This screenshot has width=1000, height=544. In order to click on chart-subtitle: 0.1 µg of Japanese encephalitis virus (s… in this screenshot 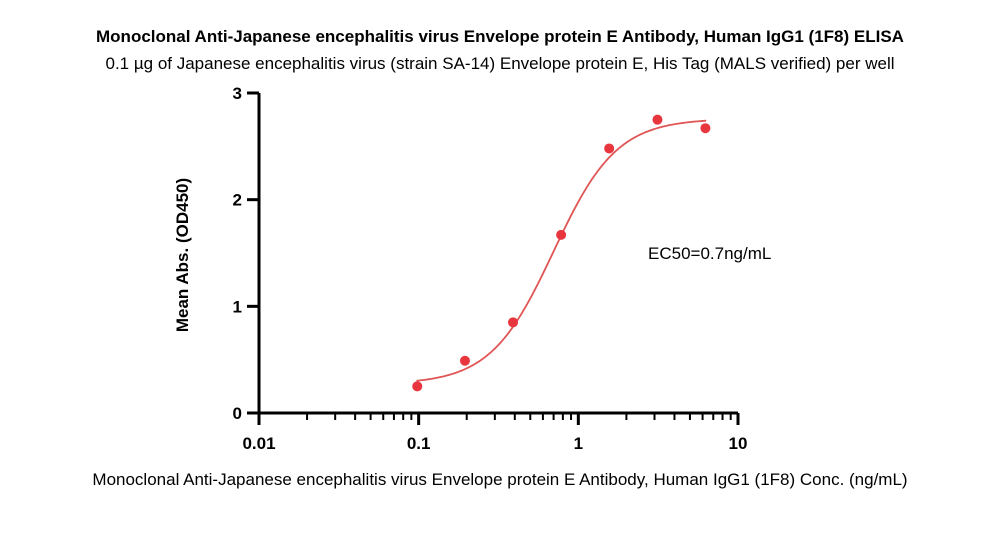, I will do `click(500, 63)`.